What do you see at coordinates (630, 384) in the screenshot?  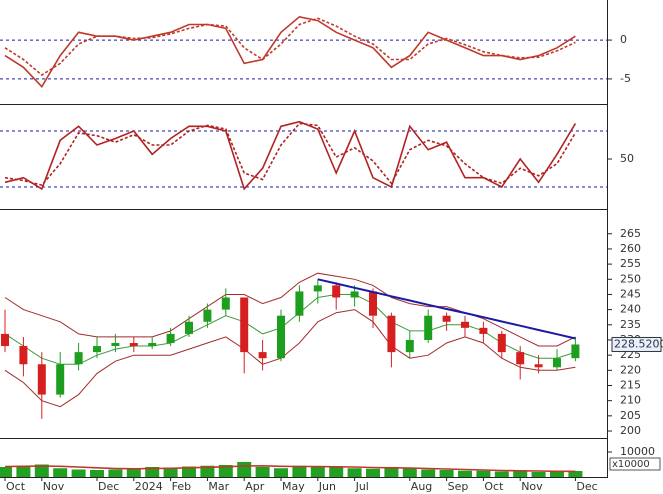 I see `y-tick-label: 215` at bounding box center [630, 384].